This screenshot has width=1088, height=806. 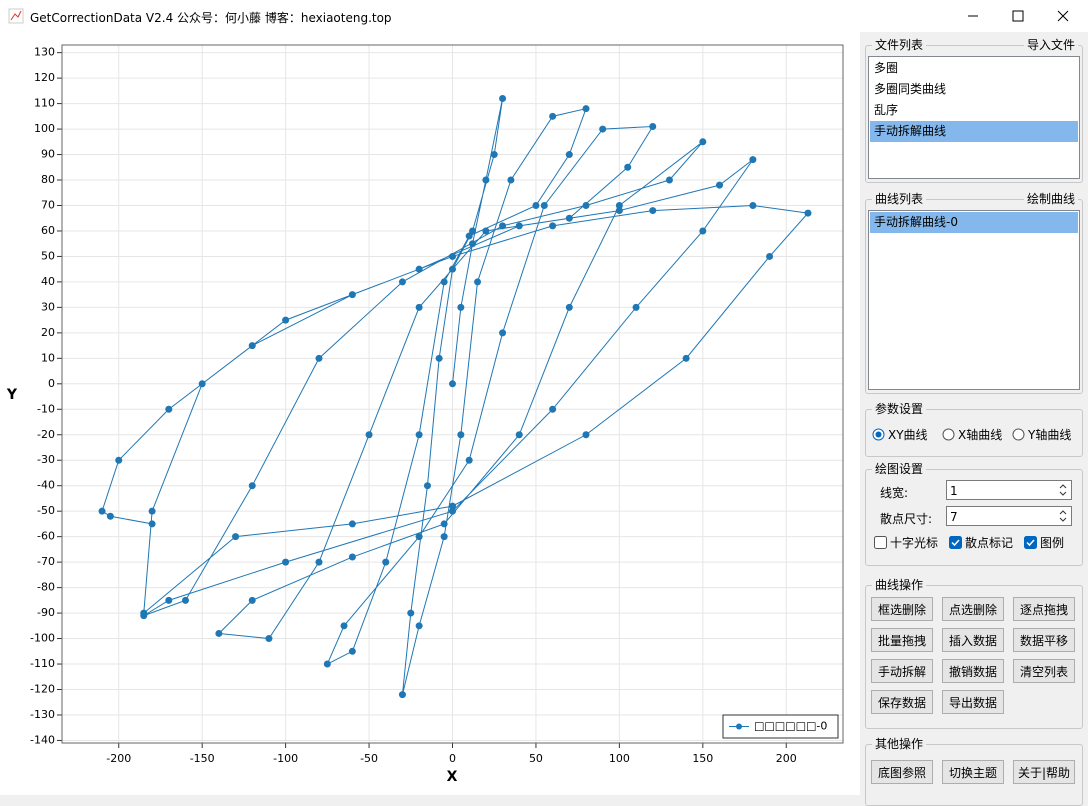 I want to click on button: 点选删除, so click(x=973, y=609).